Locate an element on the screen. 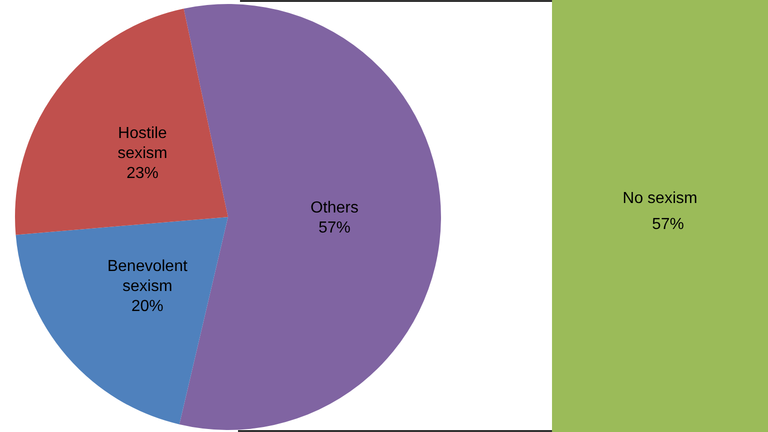 This screenshot has height=432, width=768. slice-label: Benevolent sexism is located at coordinates (147, 276).